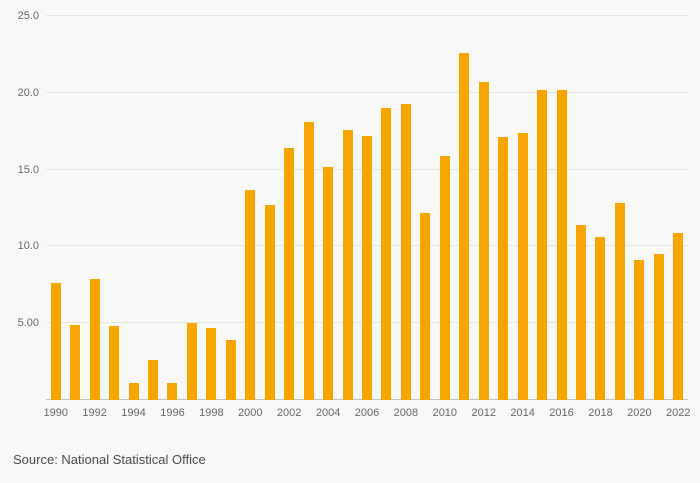  What do you see at coordinates (600, 413) in the screenshot?
I see `x-tick-label: 2018` at bounding box center [600, 413].